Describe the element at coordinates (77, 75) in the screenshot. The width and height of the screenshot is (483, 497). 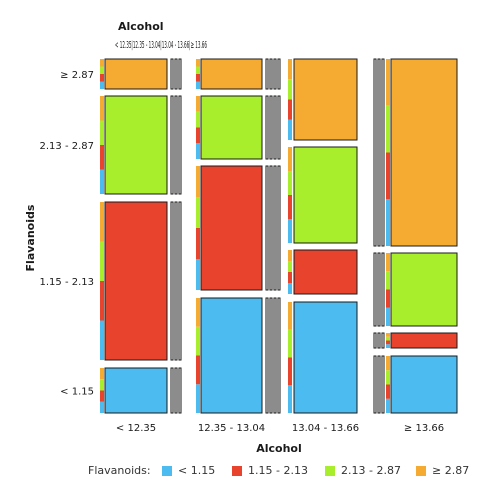
I see `y-tick-label: ≥ 2.87` at that location.